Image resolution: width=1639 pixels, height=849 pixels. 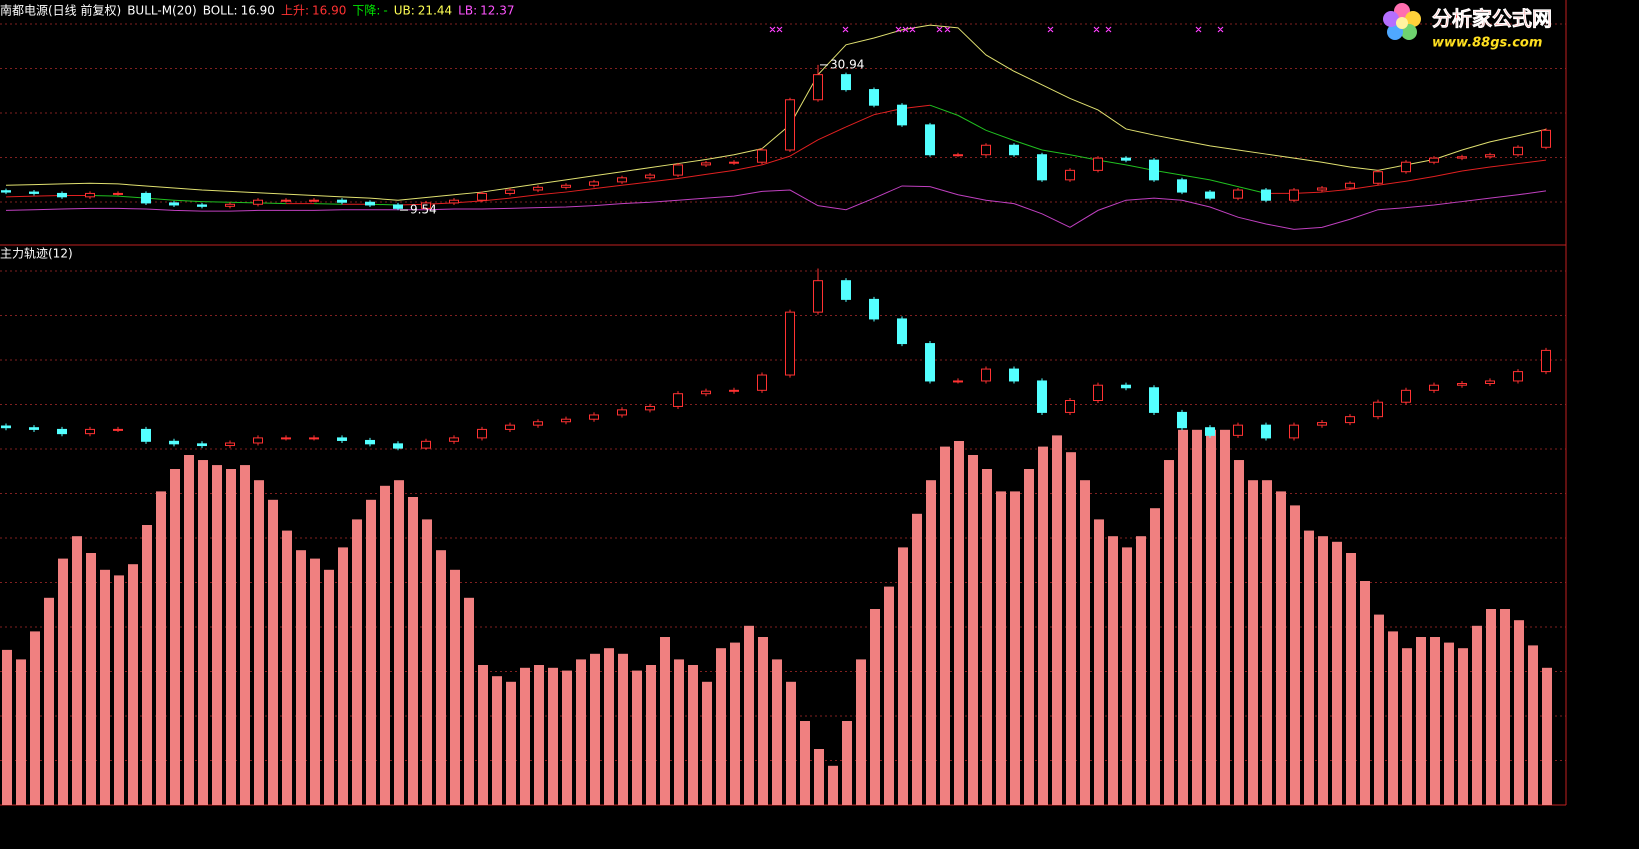 I want to click on panel-title: 主力轨迹(12), so click(x=36, y=254).